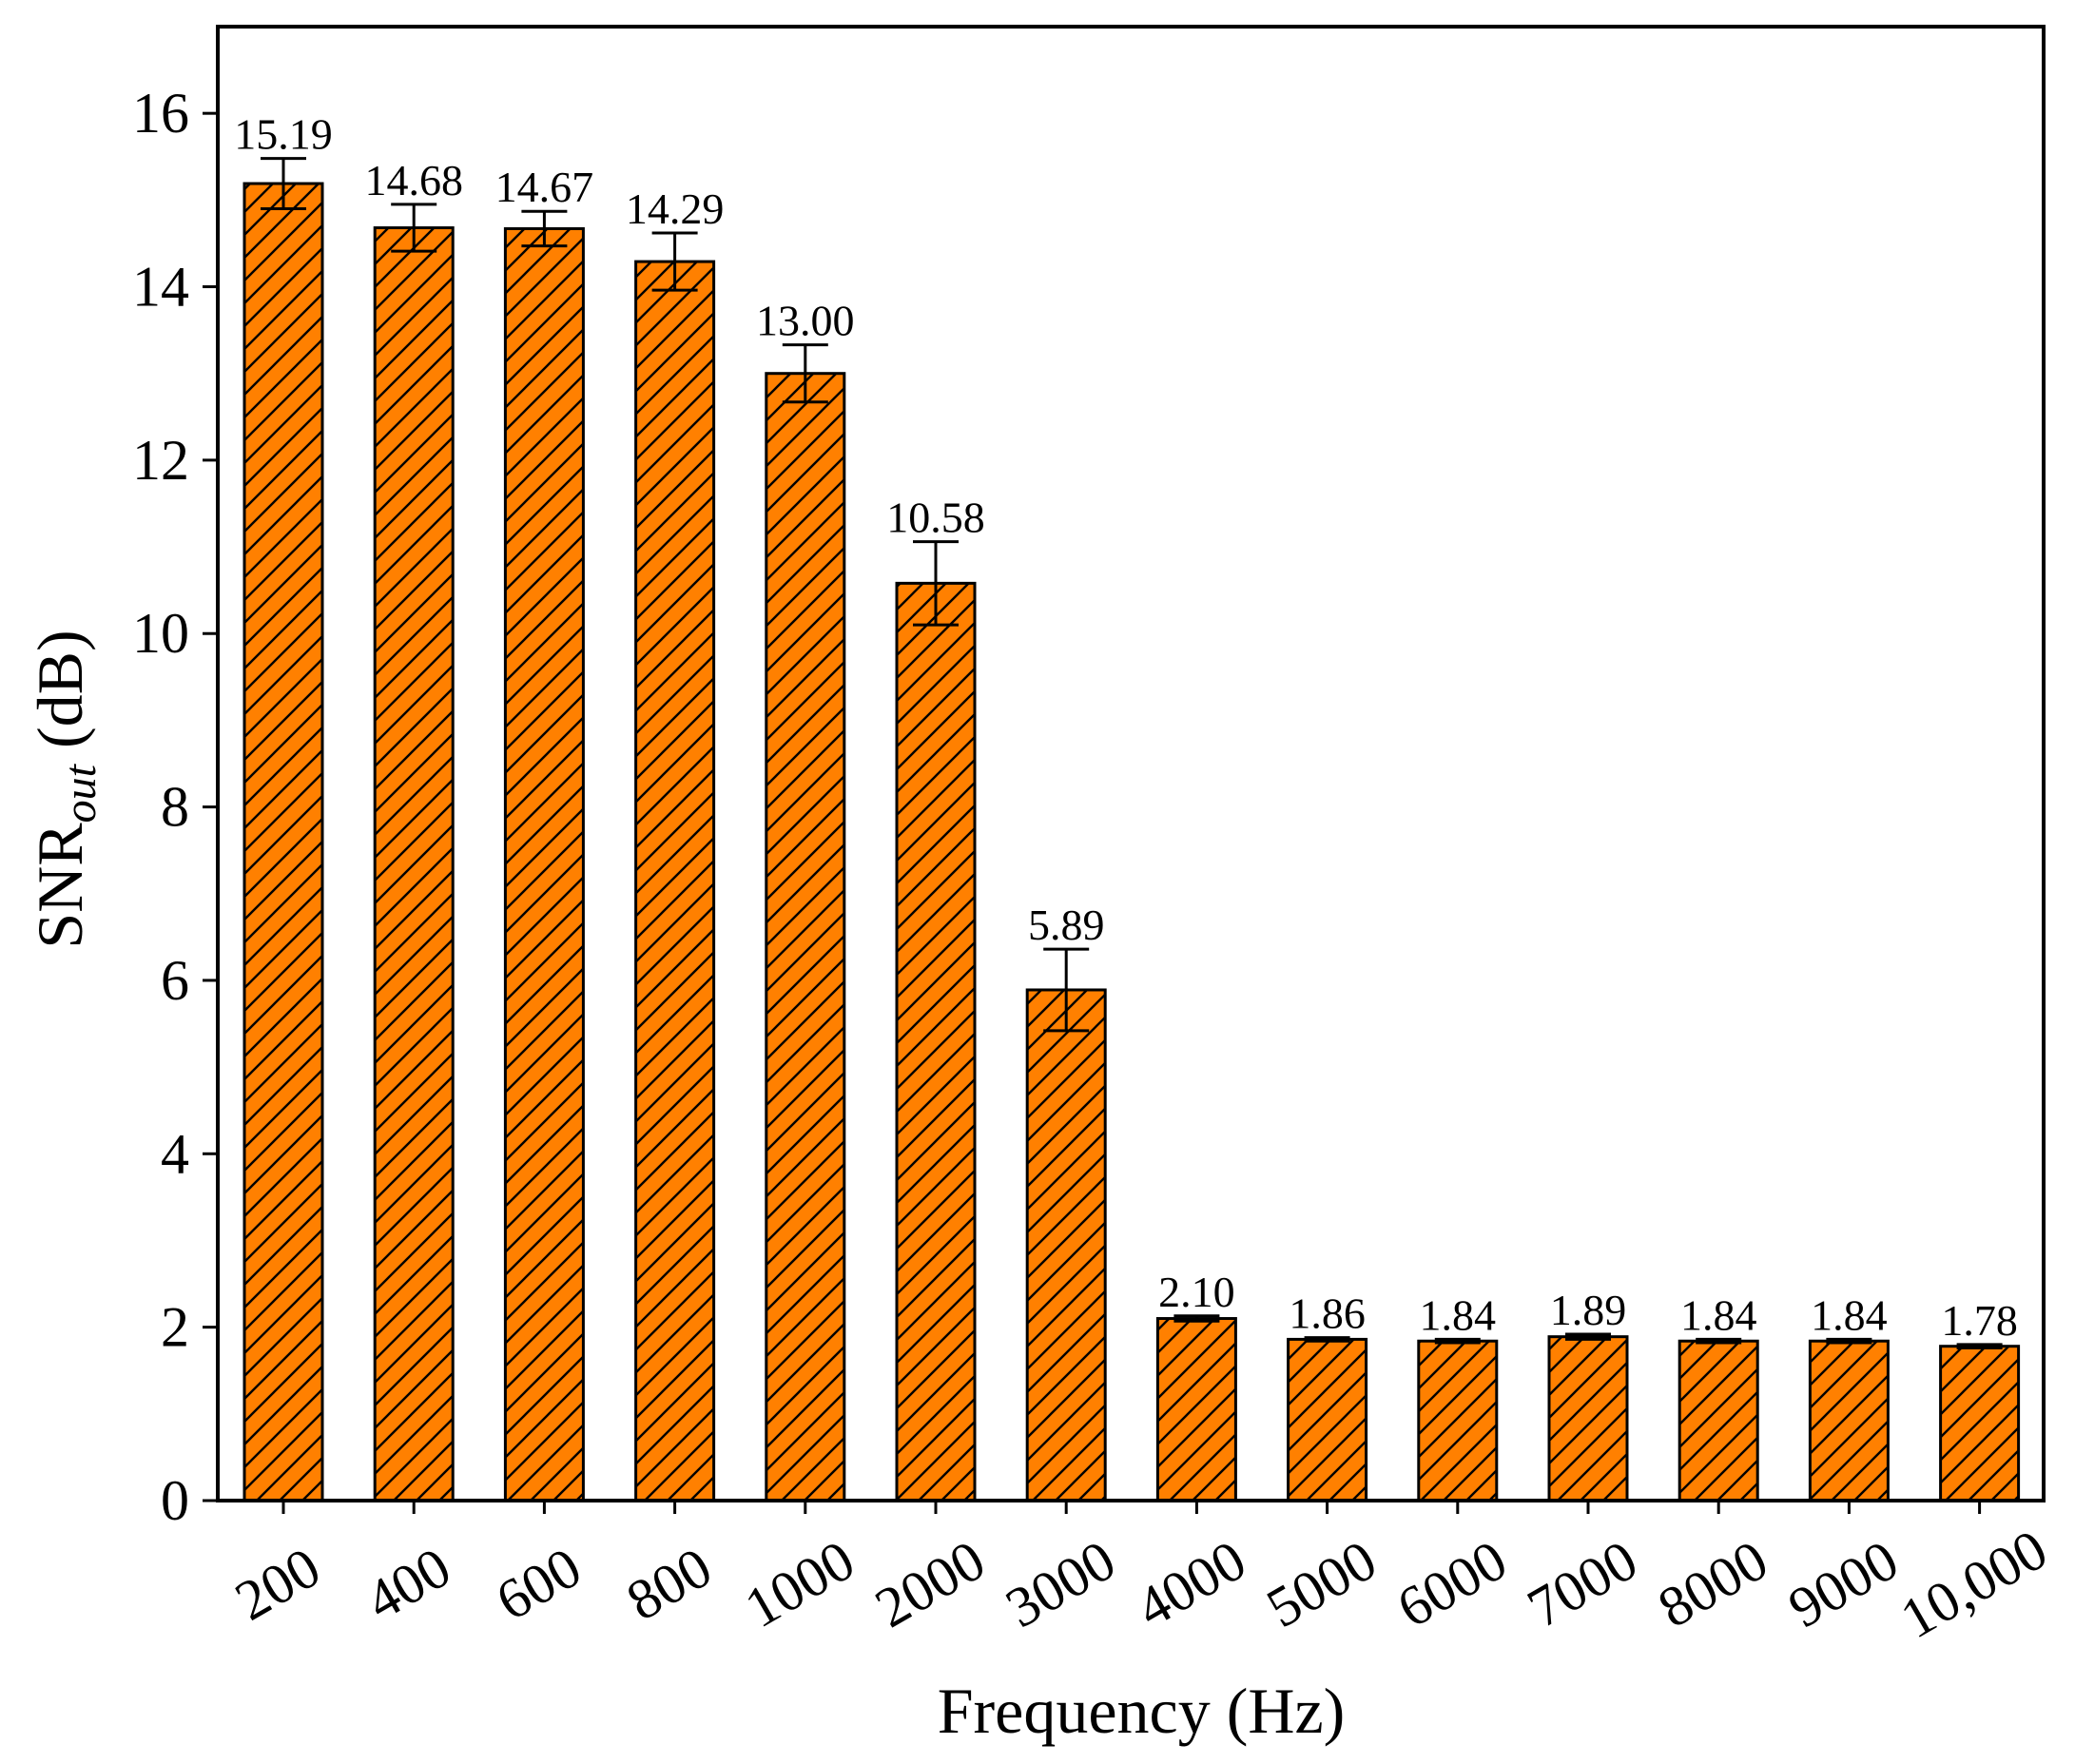 The width and height of the screenshot is (2075, 1764). Describe the element at coordinates (1718, 1314) in the screenshot. I see `data-label-8000: 1.84` at that location.